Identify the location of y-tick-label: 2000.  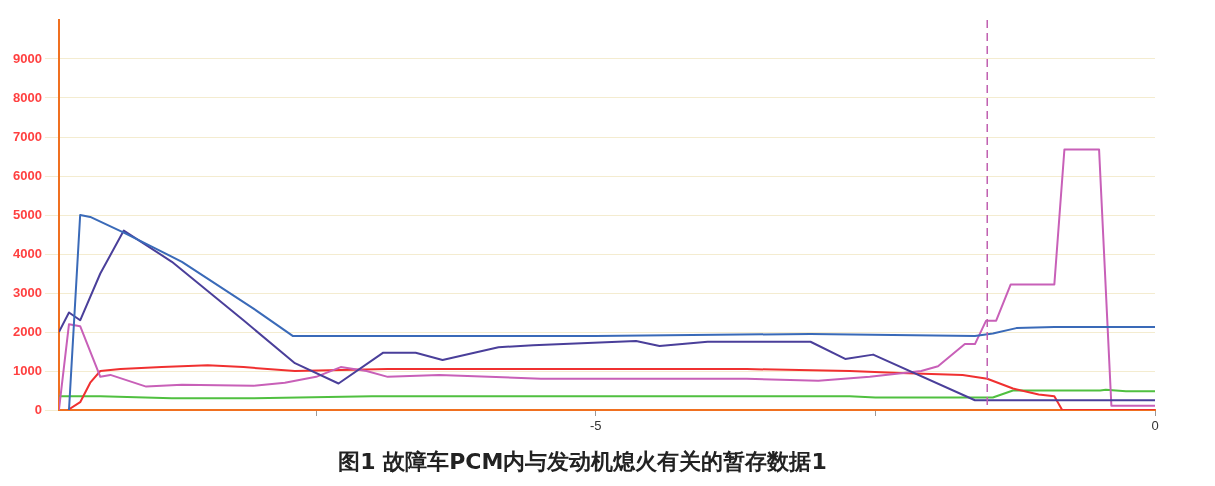
(27, 331).